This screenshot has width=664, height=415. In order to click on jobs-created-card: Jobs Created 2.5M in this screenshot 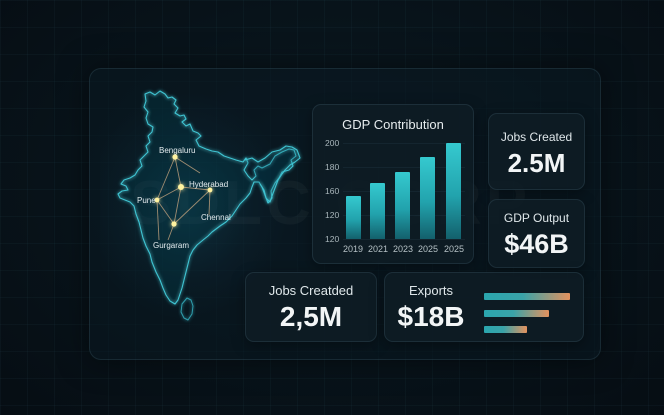, I will do `click(536, 151)`.